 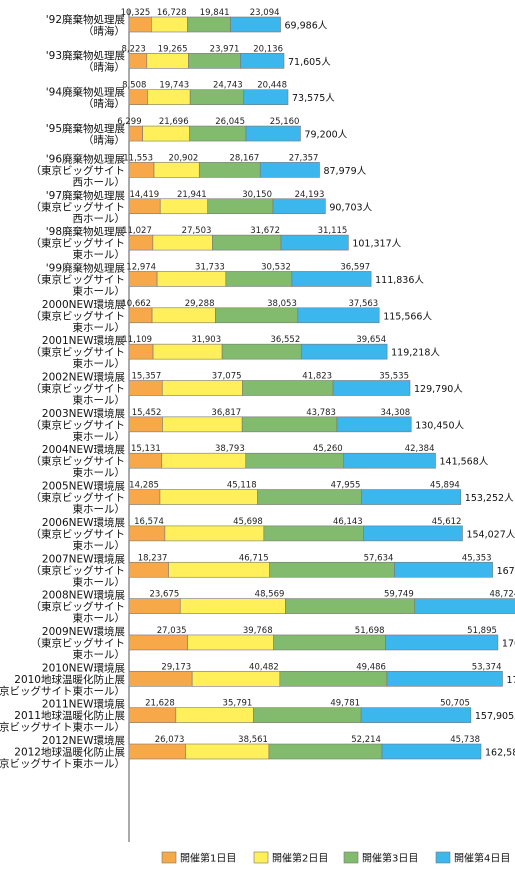 What do you see at coordinates (174, 86) in the screenshot?
I see `value-label: 19,743` at bounding box center [174, 86].